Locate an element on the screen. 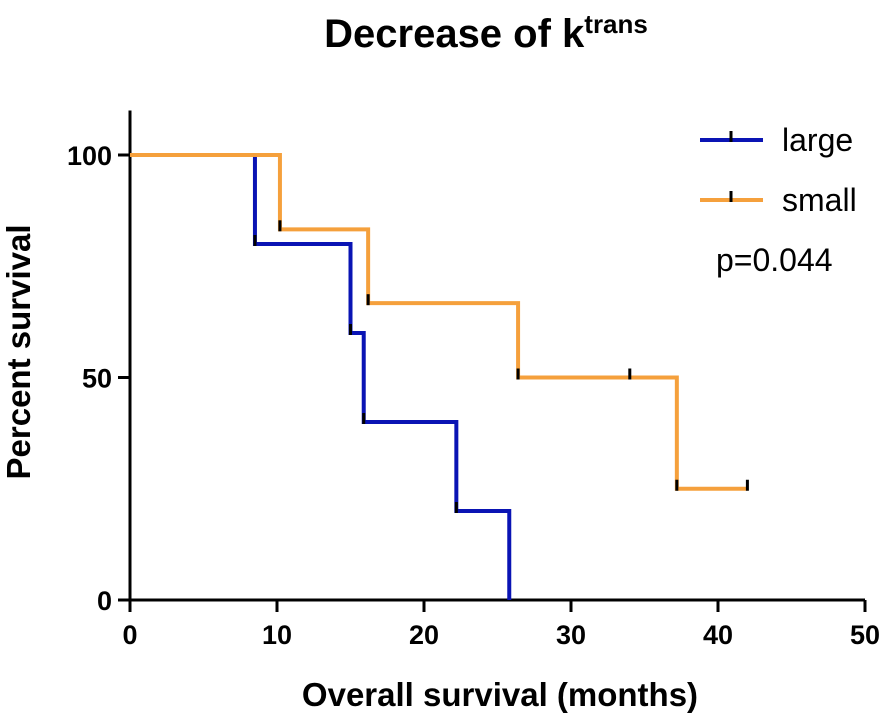 The image size is (886, 723). chart-title-superscript: trans is located at coordinates (616, 24).